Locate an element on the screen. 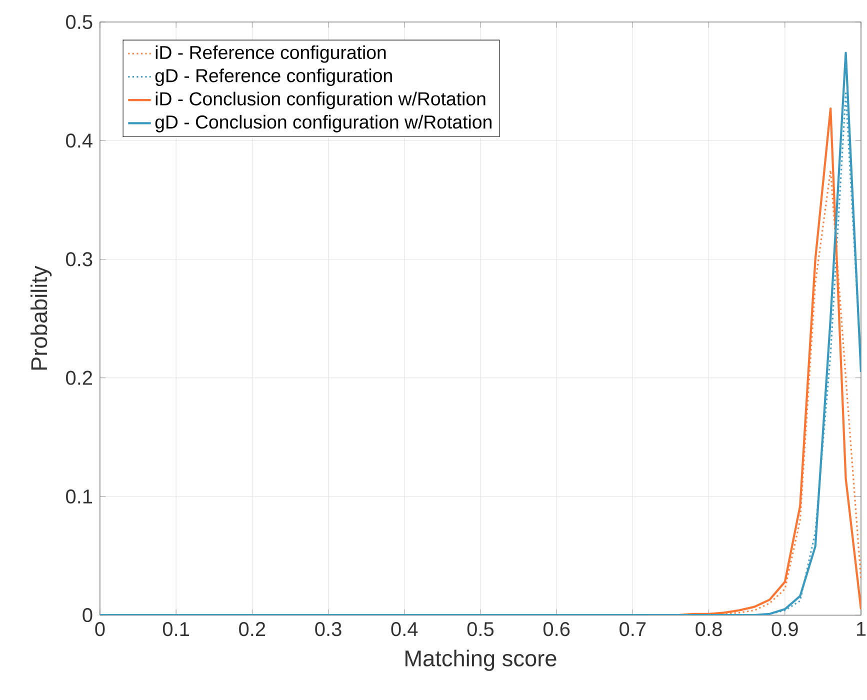 This screenshot has width=867, height=700. y-axis-title: Probability is located at coordinates (41, 318).